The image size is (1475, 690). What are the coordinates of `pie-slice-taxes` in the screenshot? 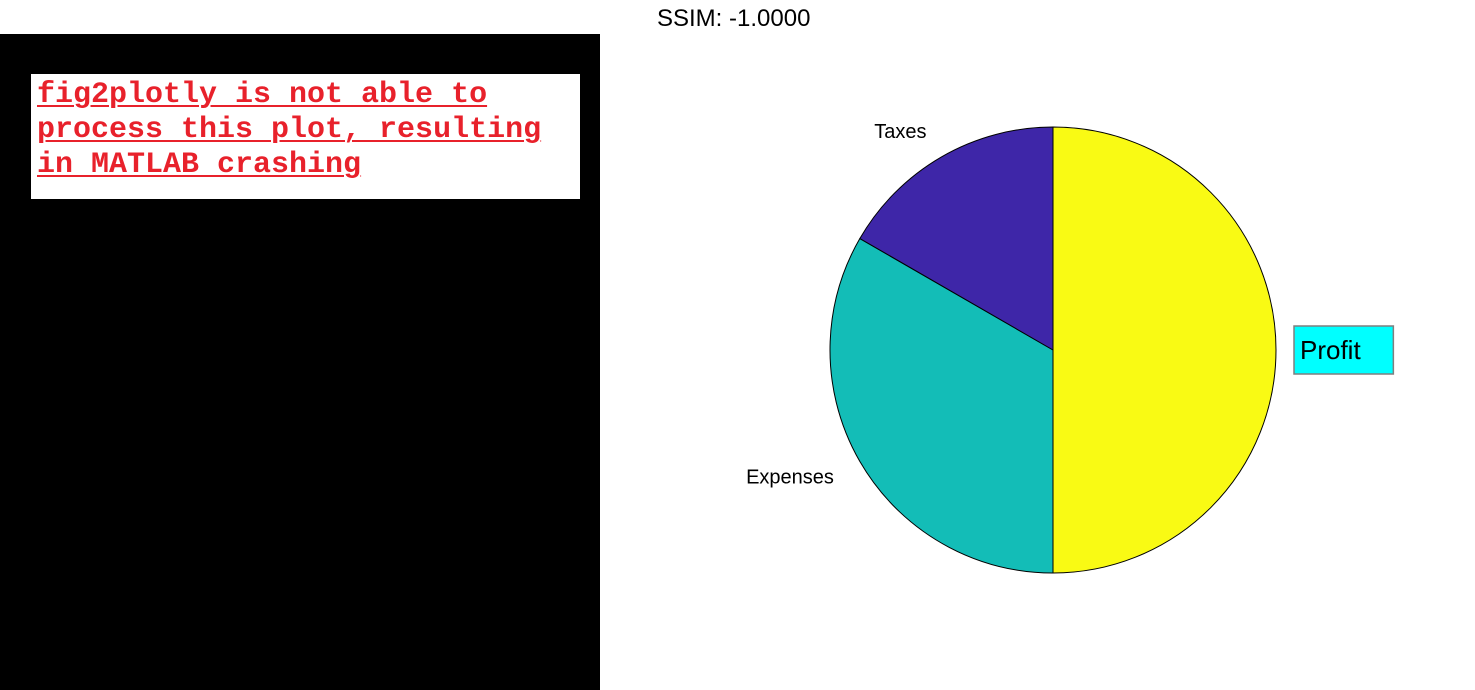 It's located at (956, 238).